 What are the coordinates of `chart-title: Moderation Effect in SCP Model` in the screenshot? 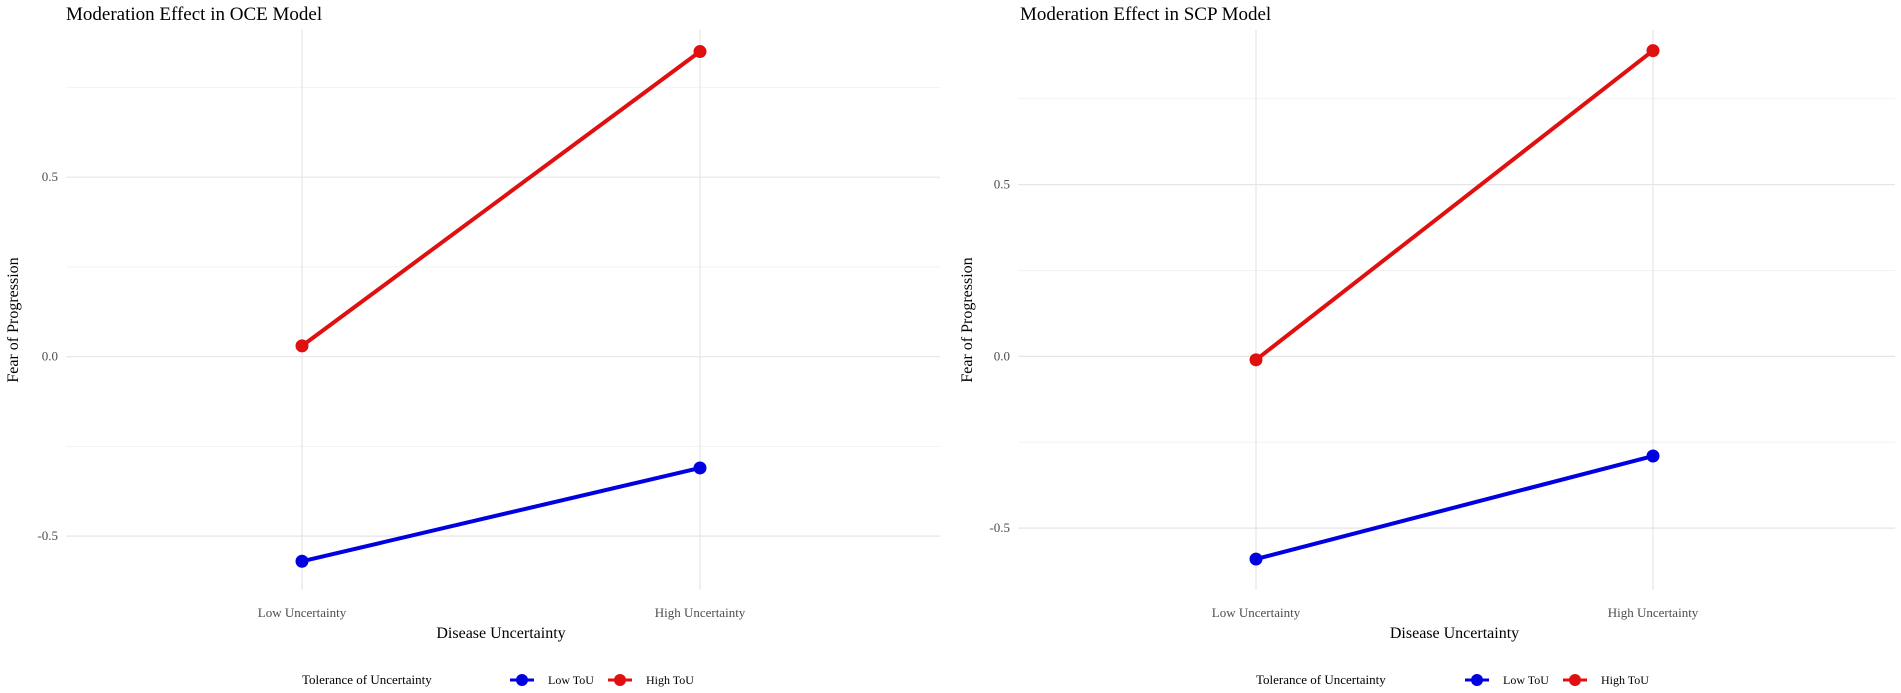 It's located at (1145, 14).